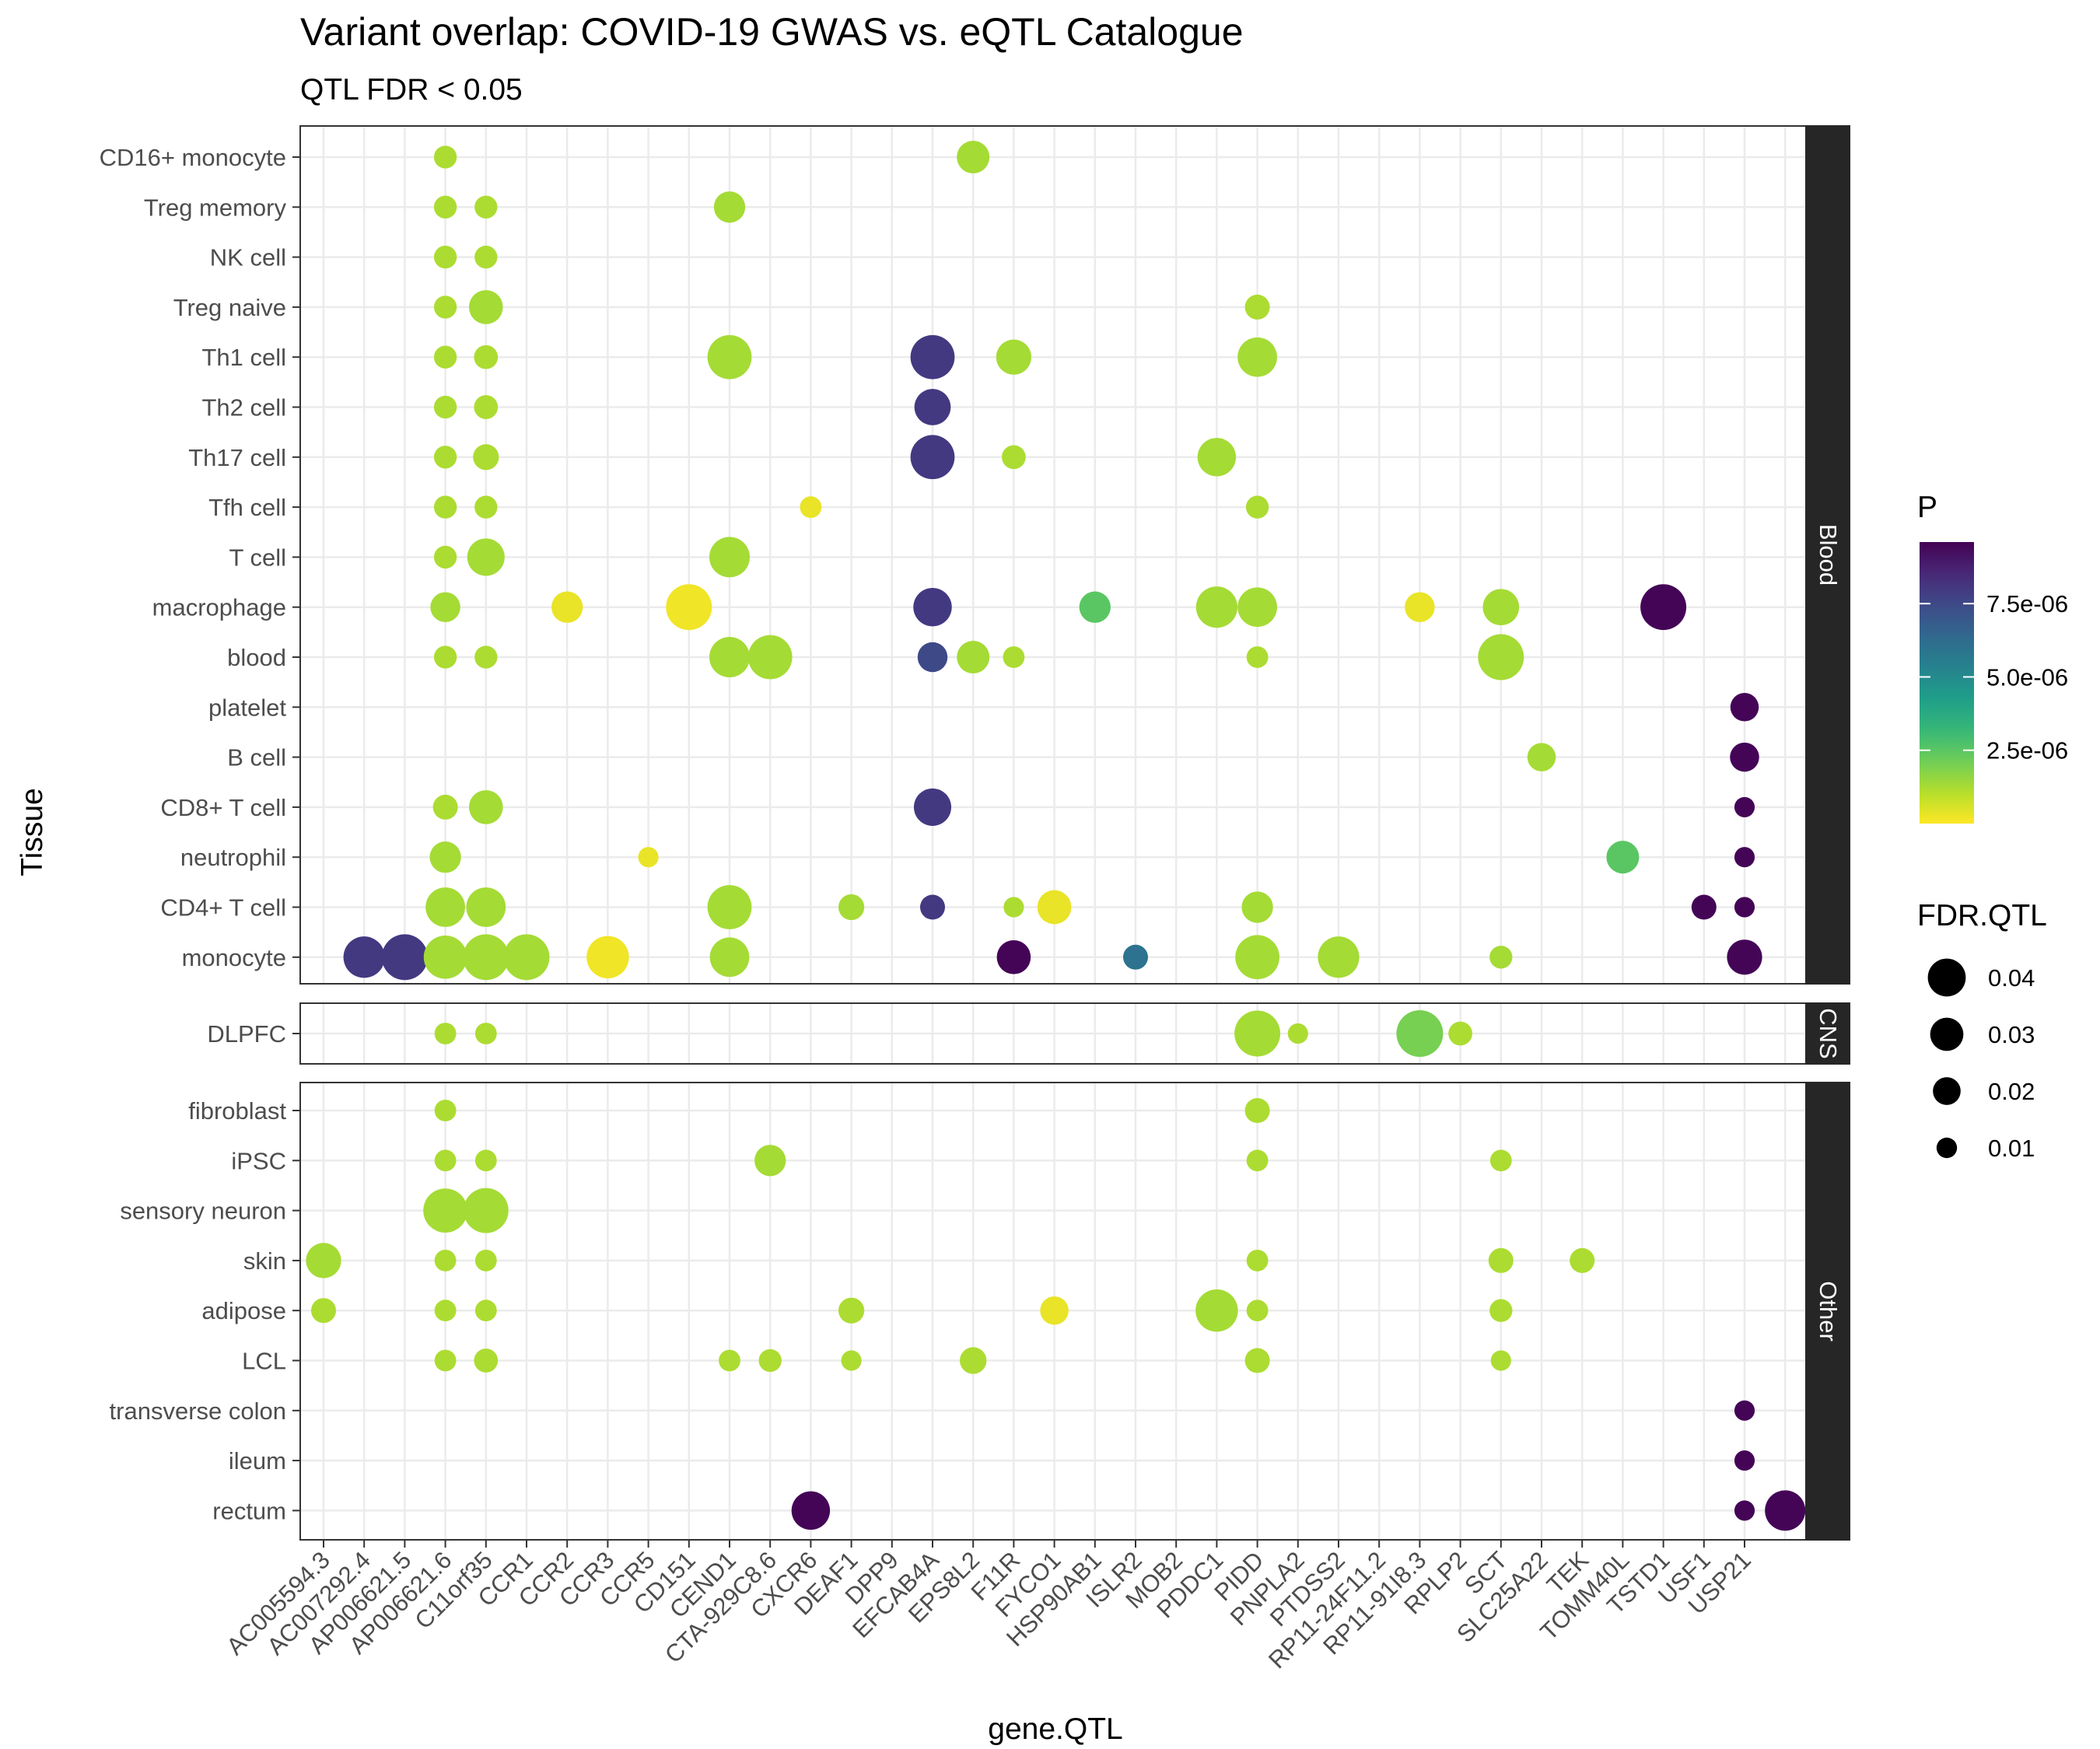 Image resolution: width=2100 pixels, height=1749 pixels. I want to click on y-tick-label: Th1 cell, so click(244, 358).